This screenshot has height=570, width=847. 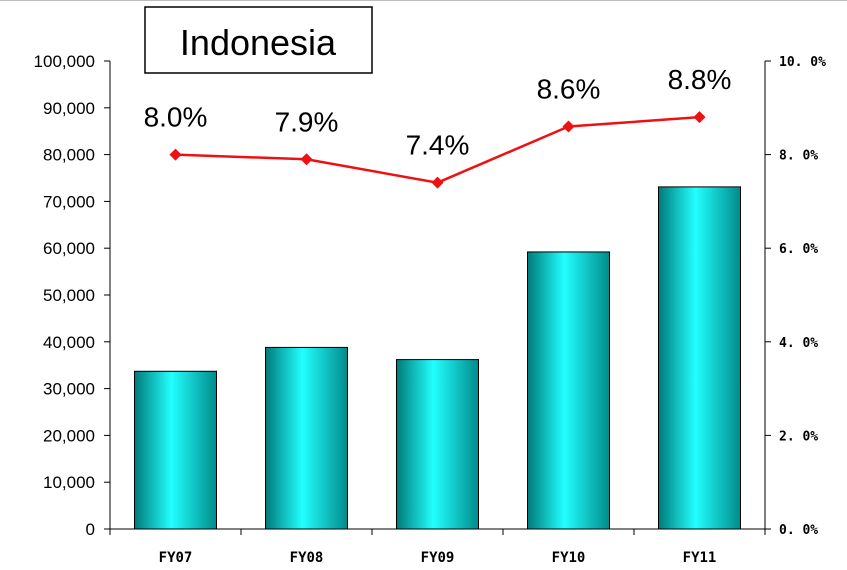 What do you see at coordinates (569, 89) in the screenshot?
I see `data-label: 8.6%` at bounding box center [569, 89].